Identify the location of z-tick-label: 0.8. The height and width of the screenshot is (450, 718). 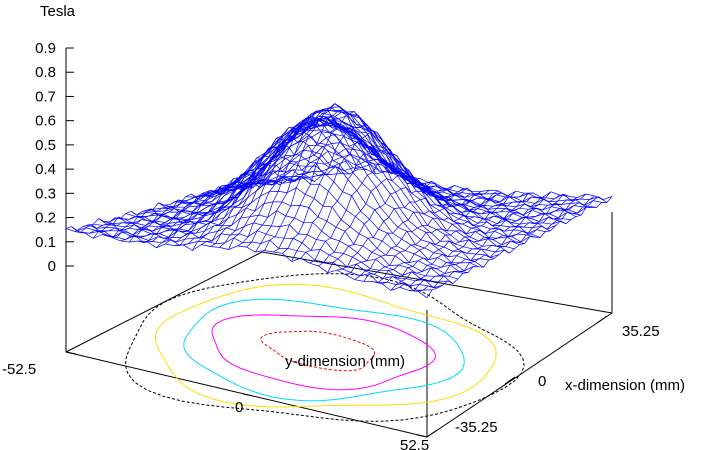
(45, 72).